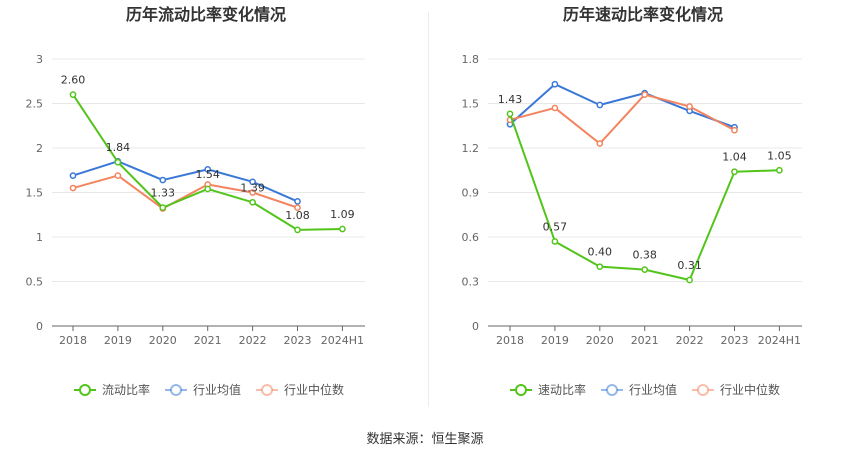  I want to click on y-tick-label: 1.2, so click(471, 148).